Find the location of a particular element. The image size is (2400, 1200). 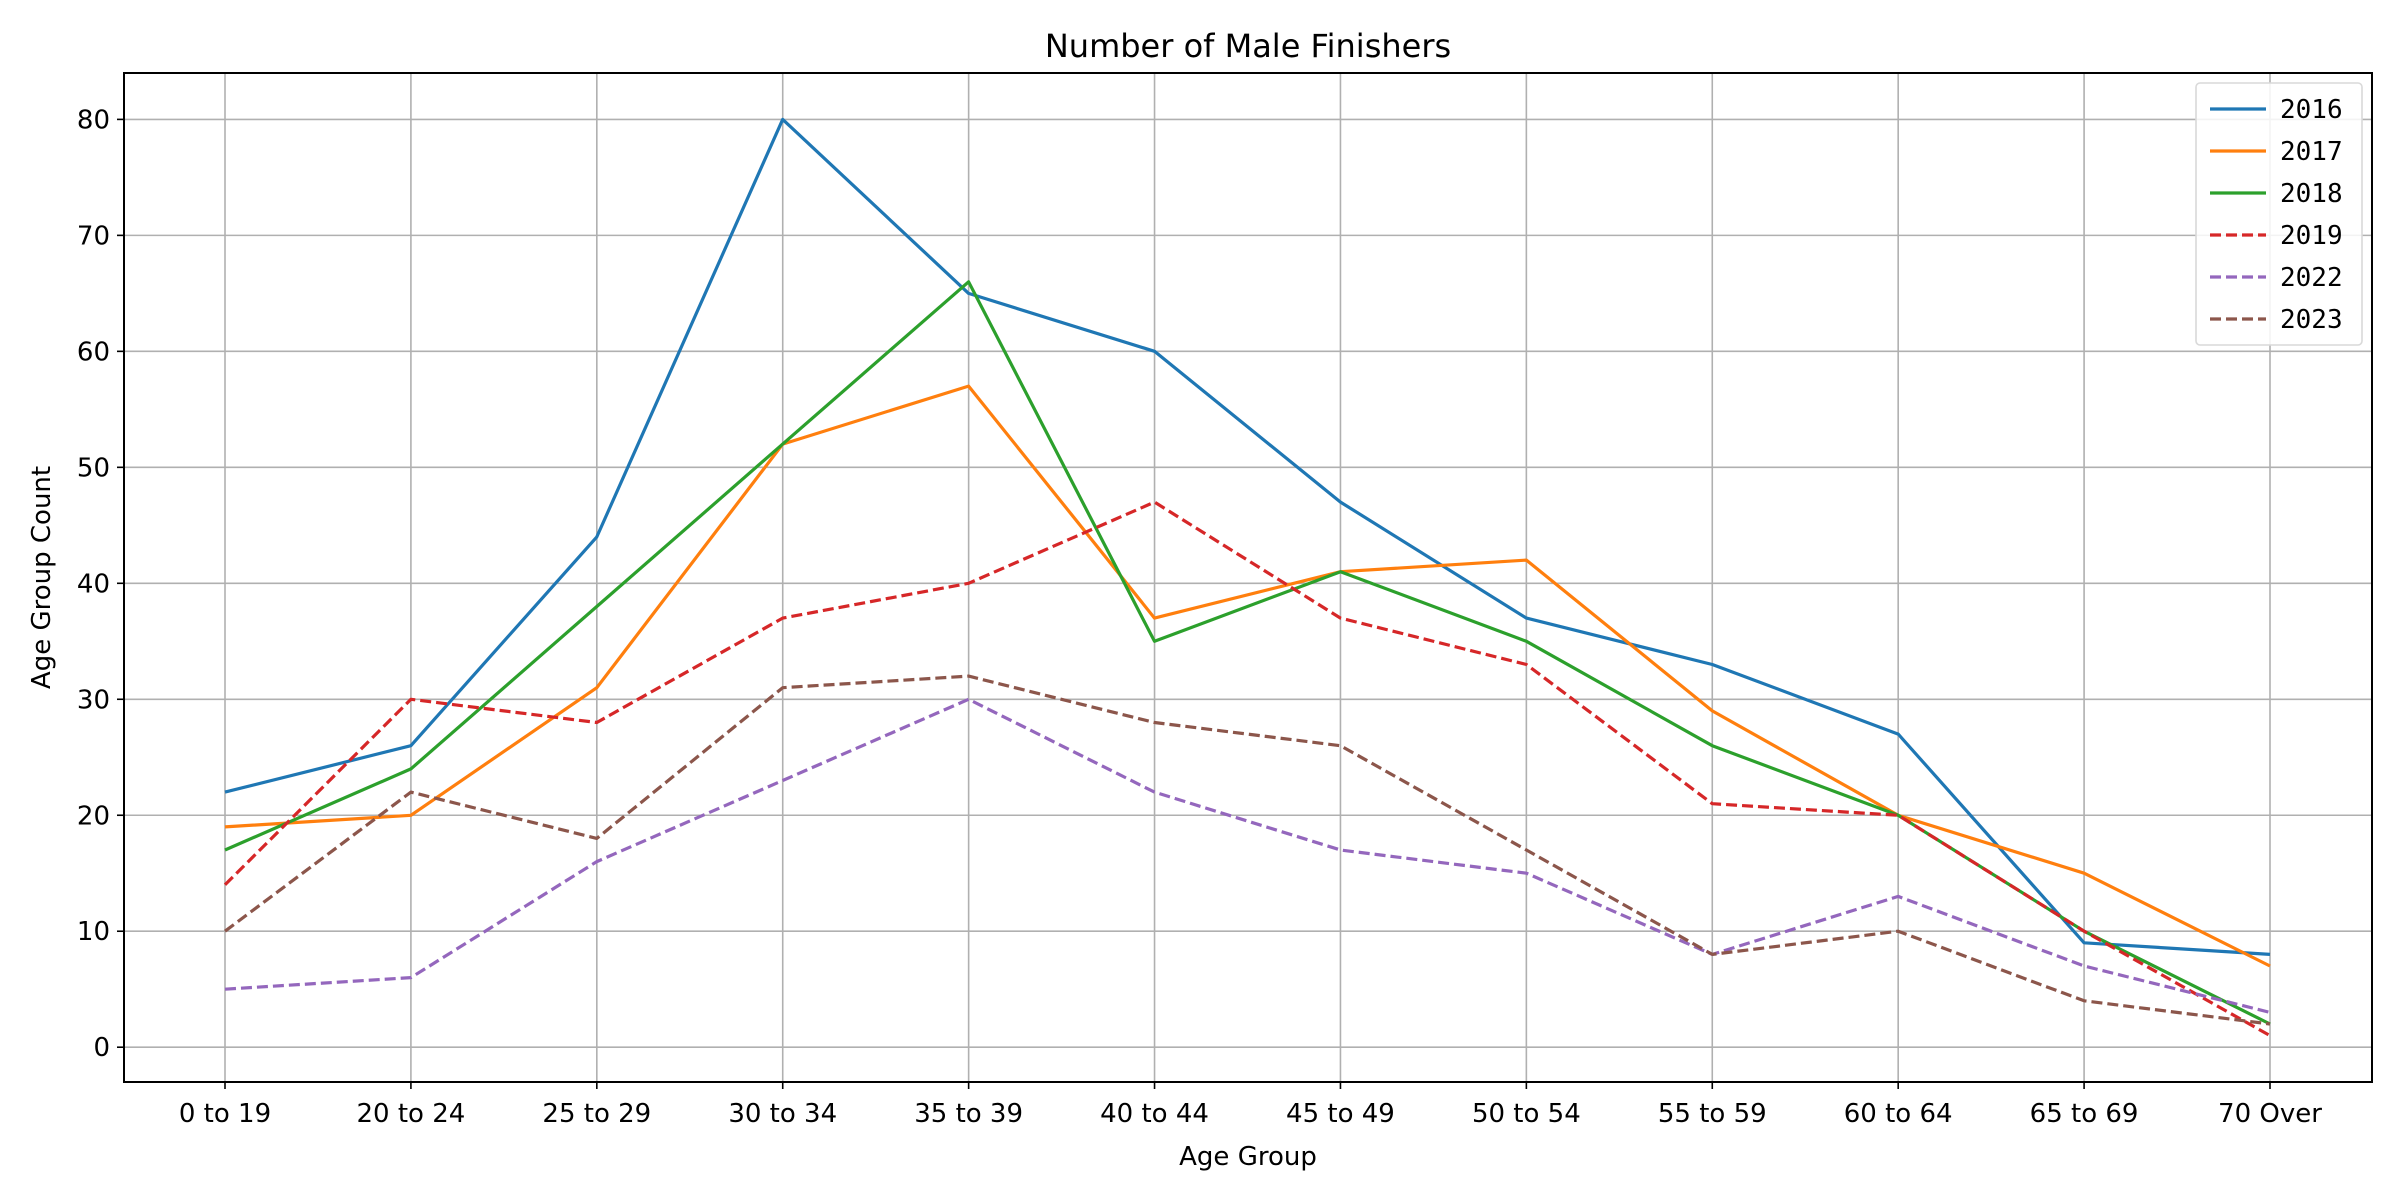

y-tick-label: 80 is located at coordinates (93, 120).